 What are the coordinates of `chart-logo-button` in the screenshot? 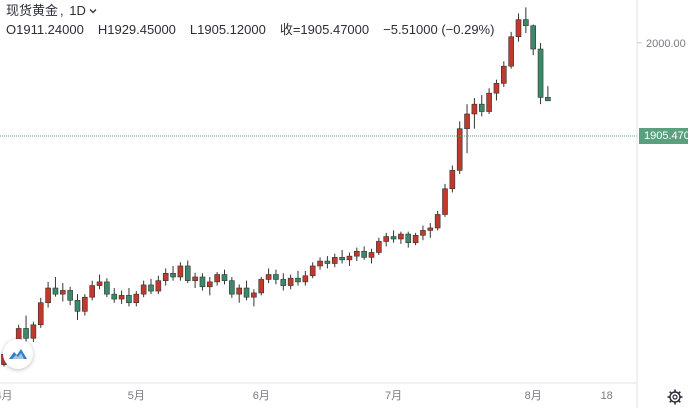 It's located at (18, 354).